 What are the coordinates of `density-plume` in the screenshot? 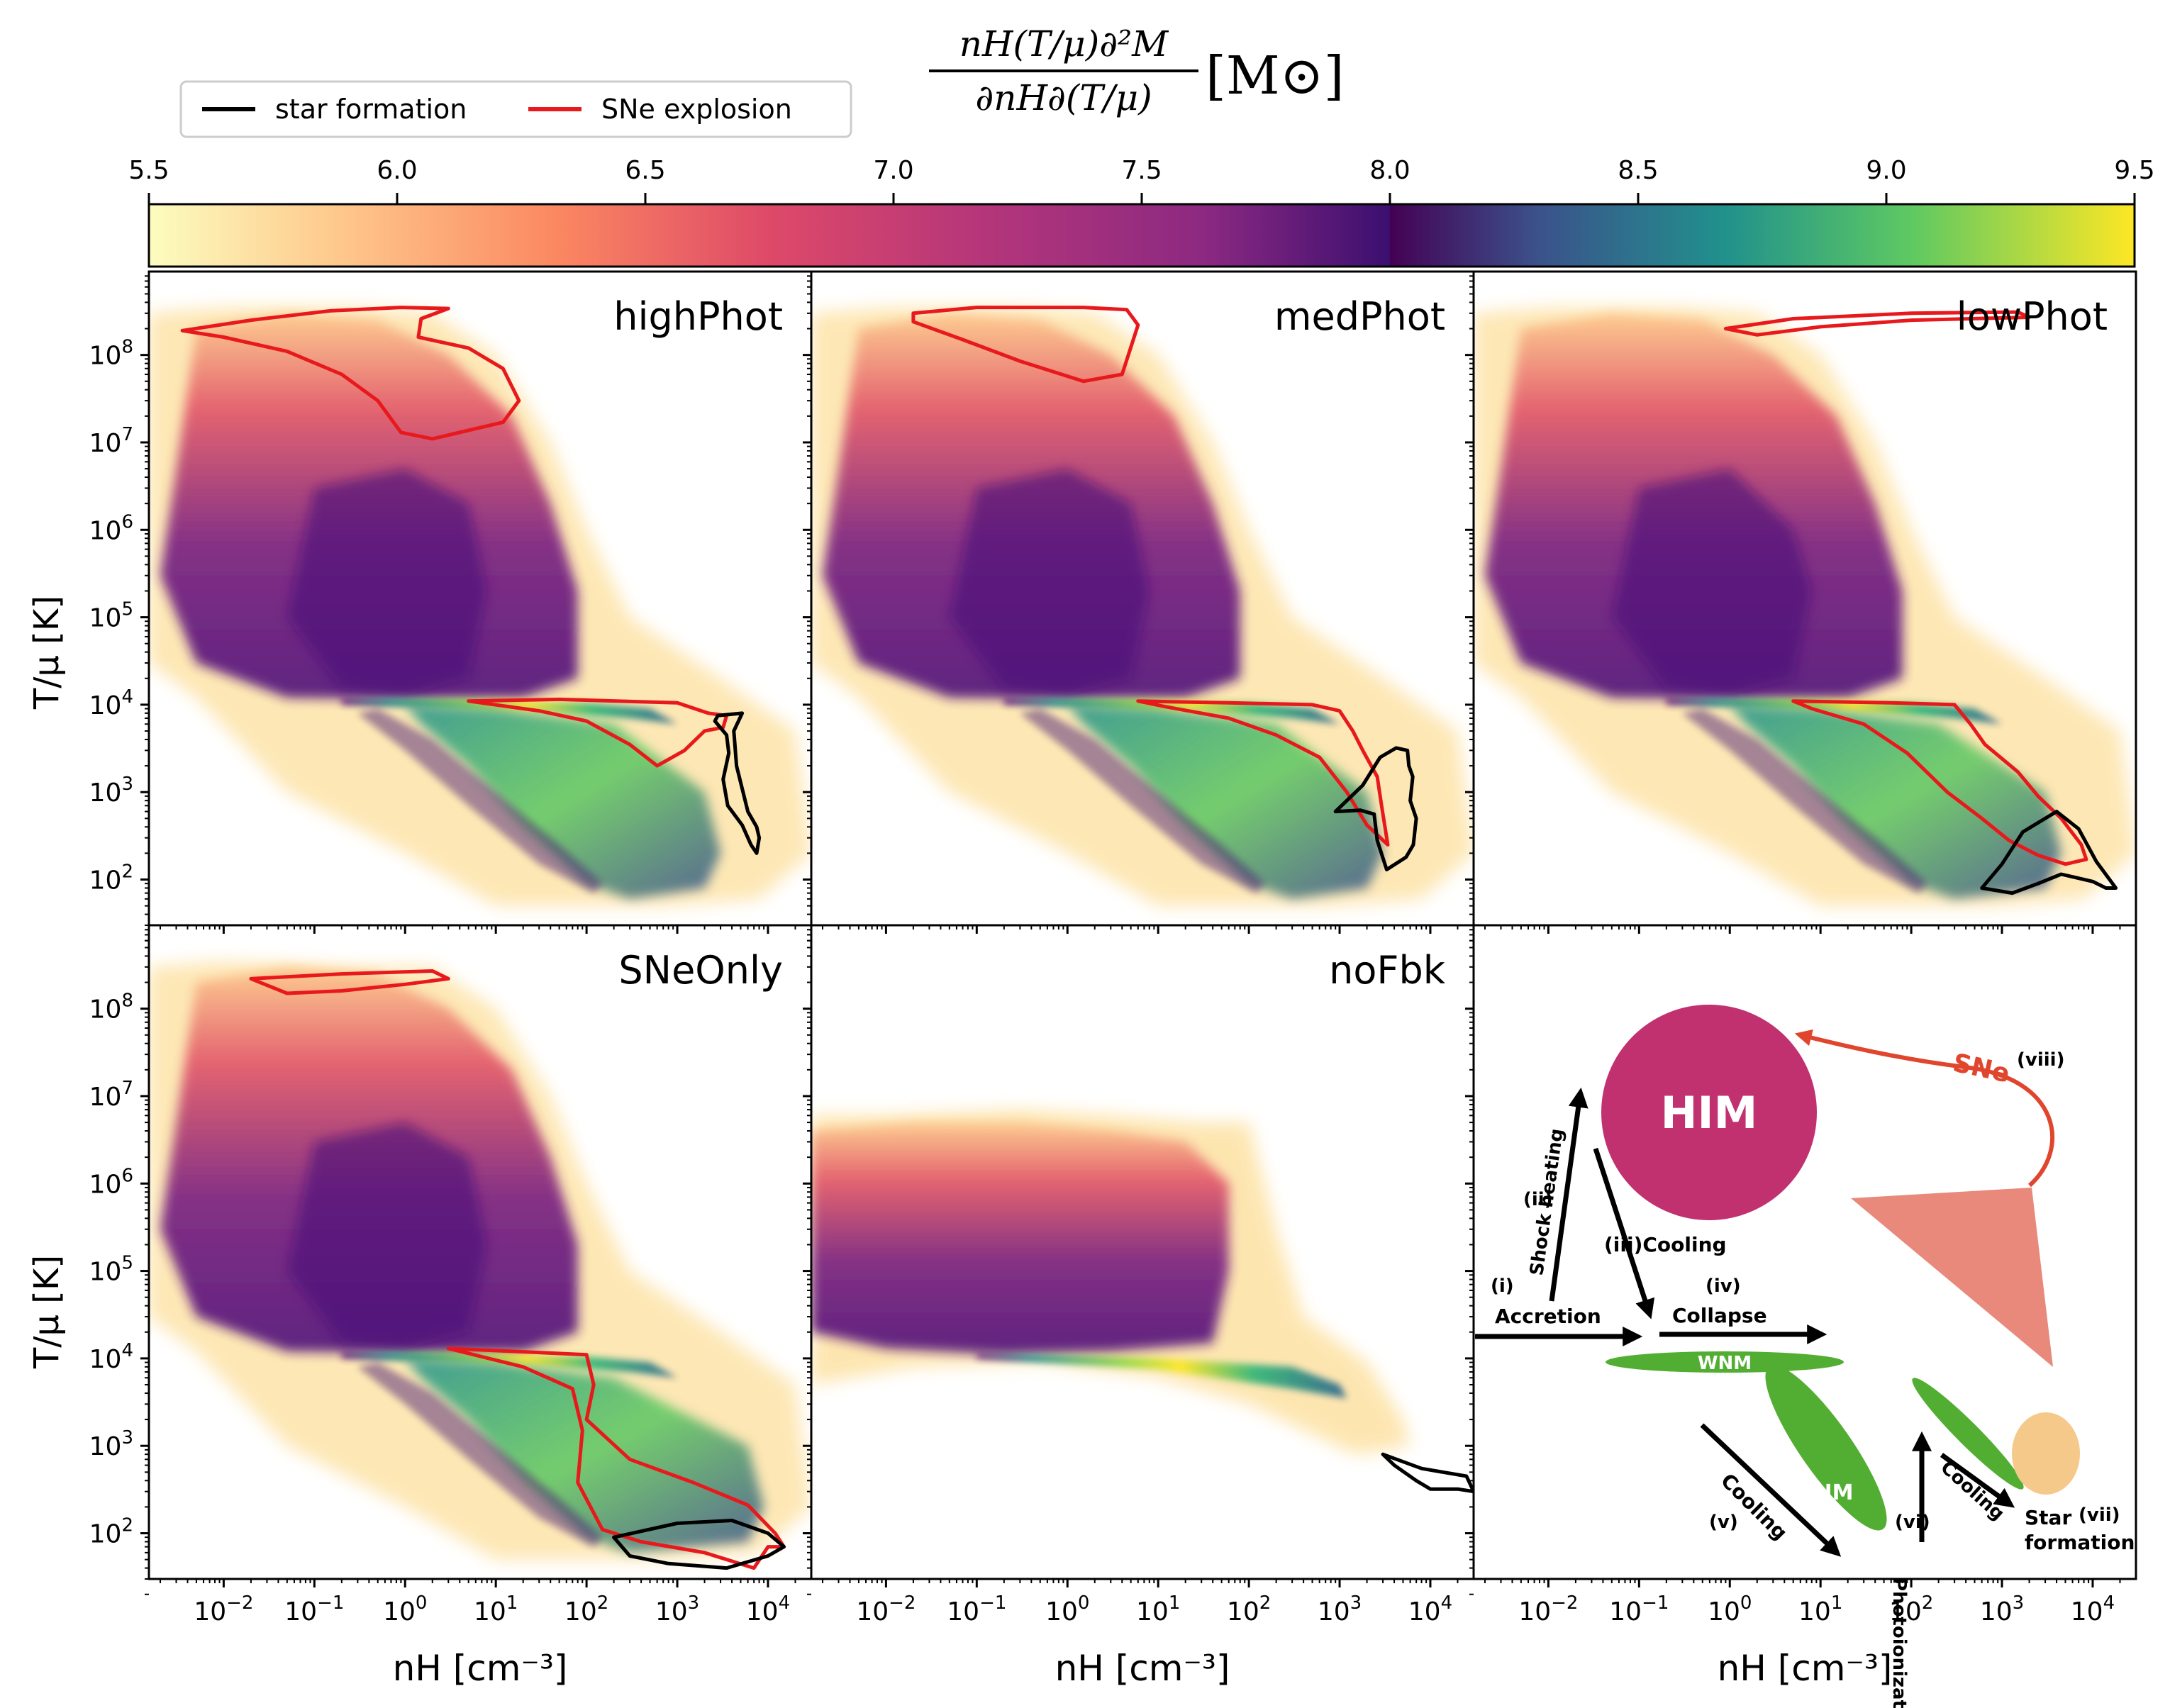 It's located at (1020, 1239).